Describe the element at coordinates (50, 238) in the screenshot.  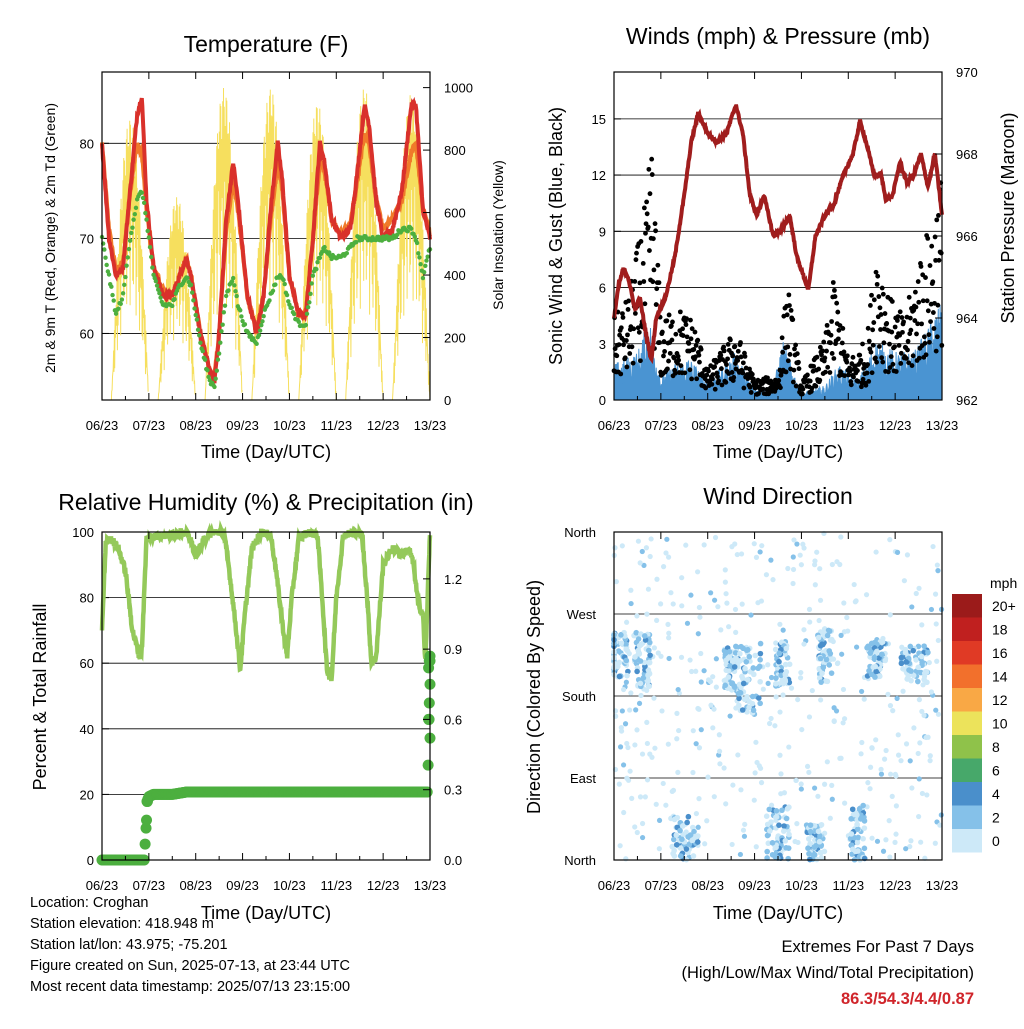
I see `temperature-y-label-left: 2m & 9m T (Red, Orange) & 2m Td (Green)` at that location.